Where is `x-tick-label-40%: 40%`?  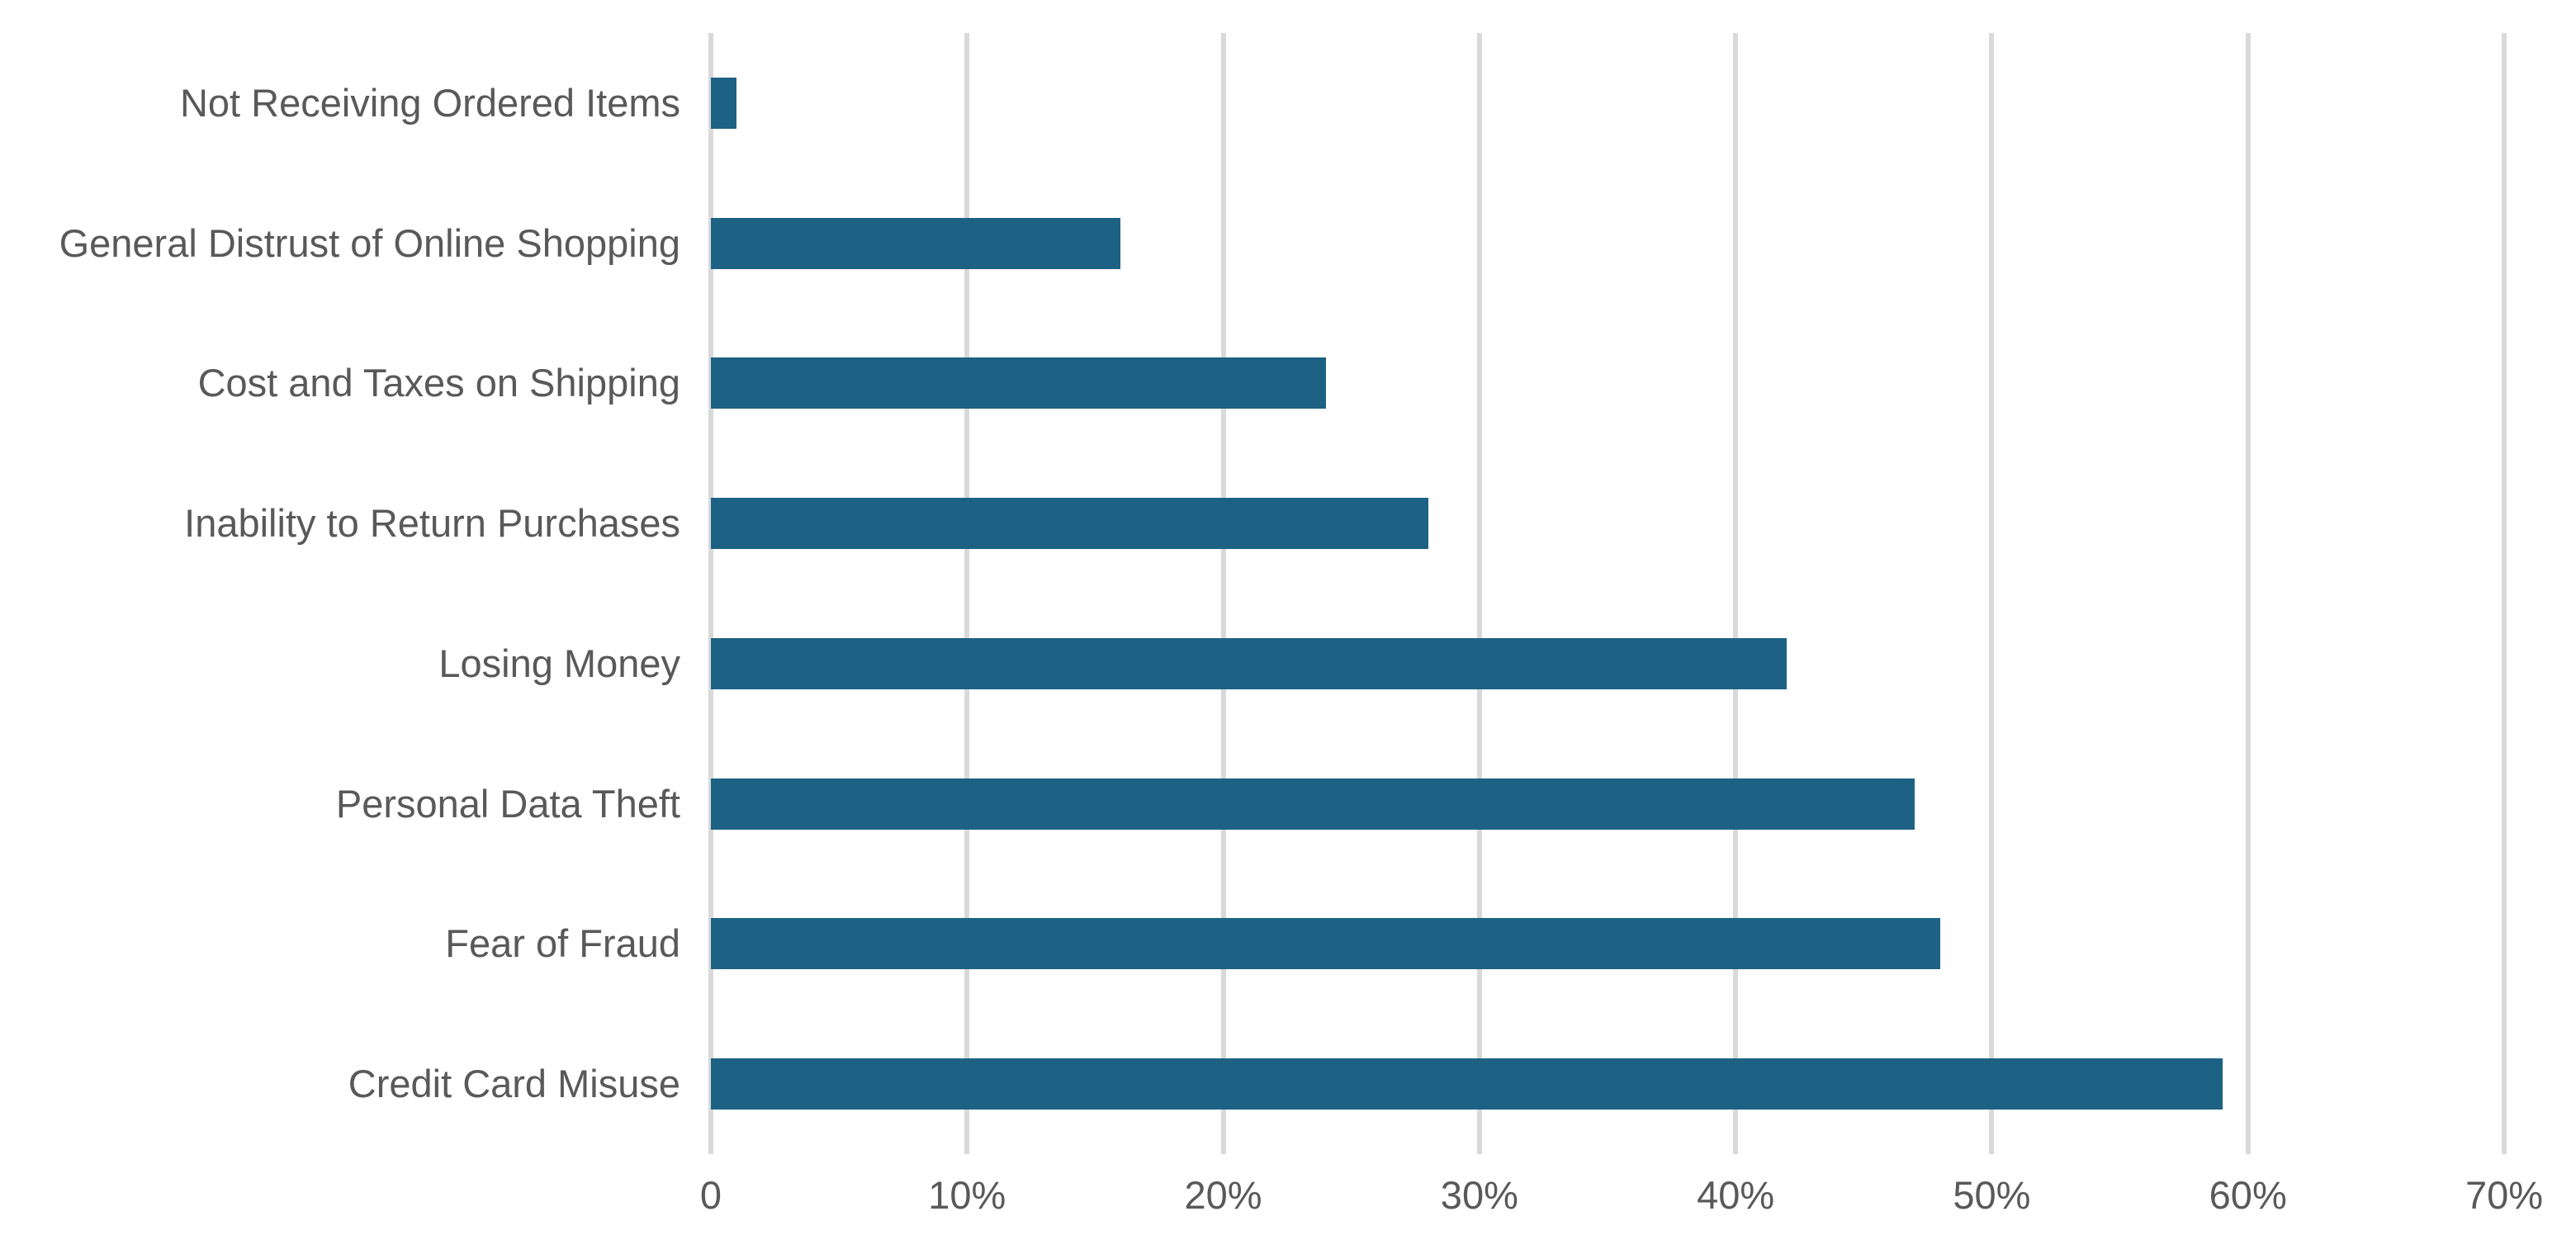 x-tick-label-40%: 40% is located at coordinates (1736, 1195).